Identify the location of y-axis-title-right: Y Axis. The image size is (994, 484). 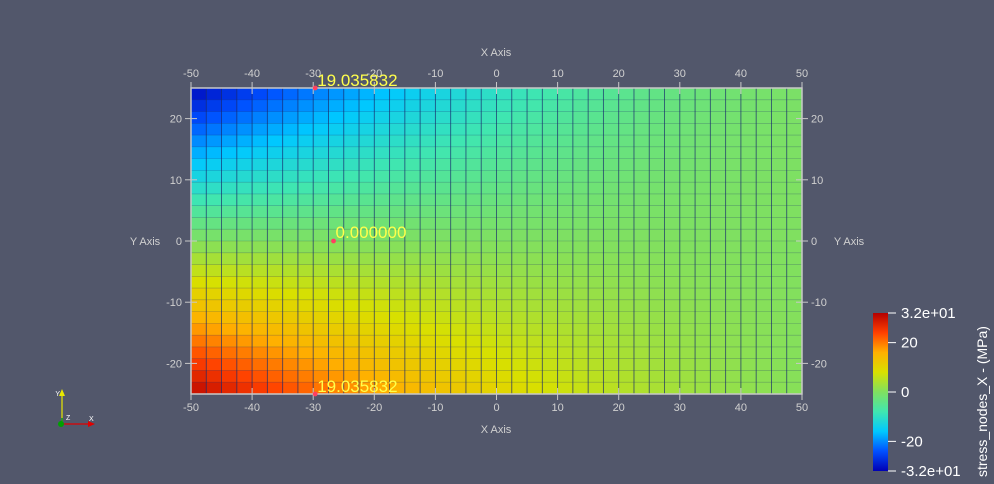
(849, 242).